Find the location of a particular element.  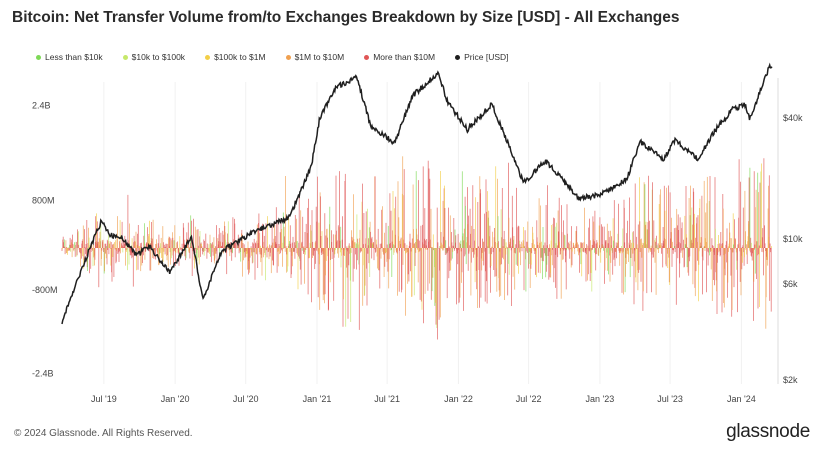

y-right-tick-label: $6k is located at coordinates (790, 284).